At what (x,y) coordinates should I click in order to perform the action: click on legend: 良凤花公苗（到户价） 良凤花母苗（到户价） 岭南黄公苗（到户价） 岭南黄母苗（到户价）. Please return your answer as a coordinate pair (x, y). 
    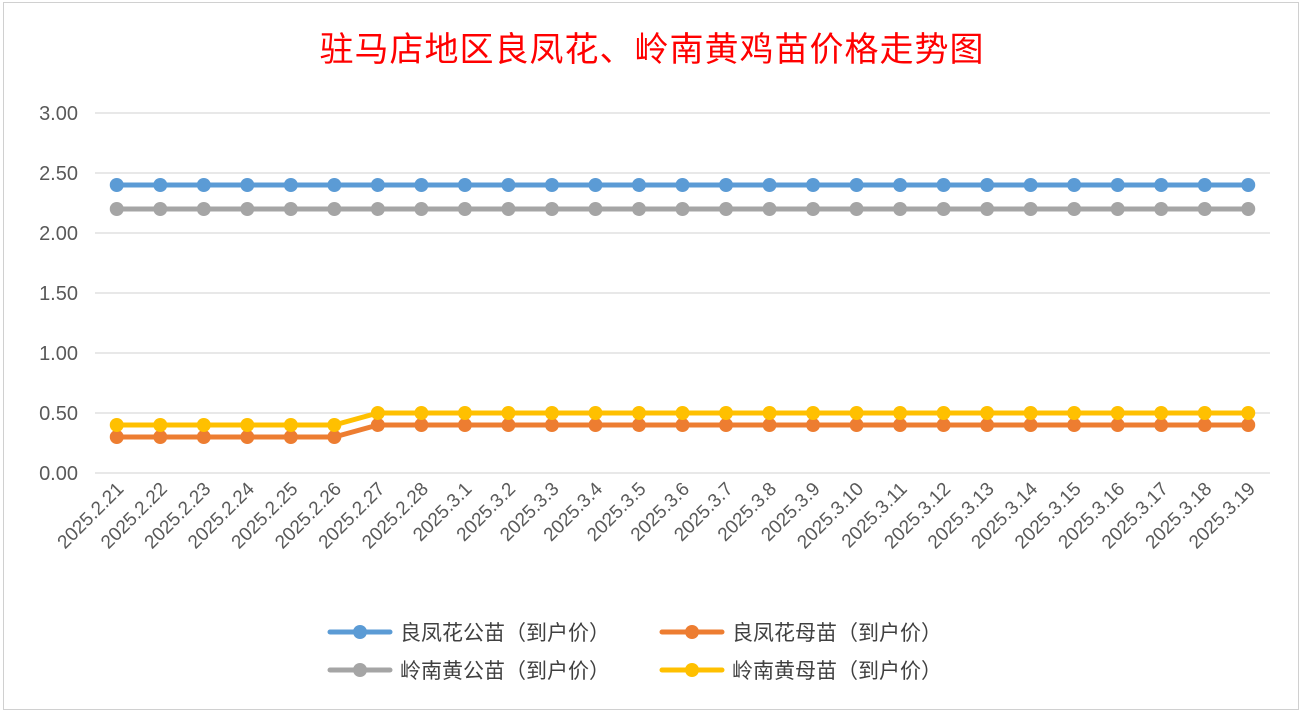
    Looking at the image, I should click on (634, 652).